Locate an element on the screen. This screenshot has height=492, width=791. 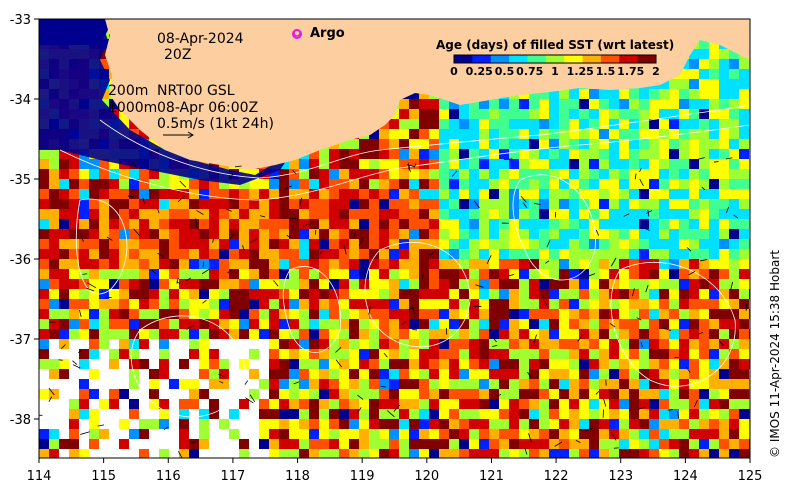
x-tick-label: 119 is located at coordinates (362, 476).